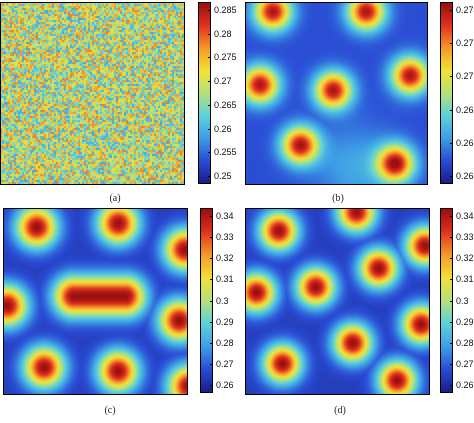 The width and height of the screenshot is (474, 423). I want to click on colorbar-tick-label: 0.272, so click(465, 43).